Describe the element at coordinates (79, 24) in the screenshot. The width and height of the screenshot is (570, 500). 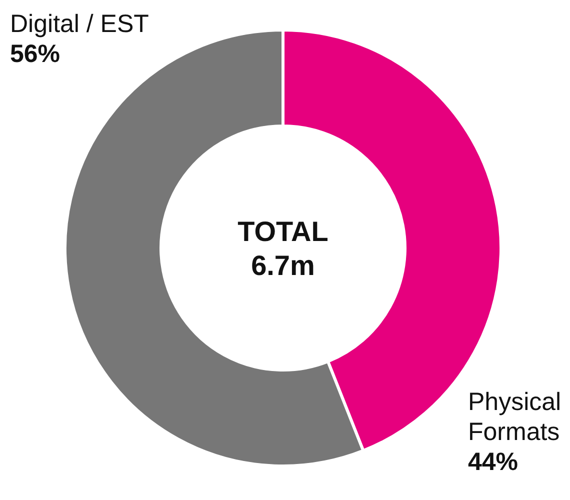
I see `slice-label: Digital / EST` at that location.